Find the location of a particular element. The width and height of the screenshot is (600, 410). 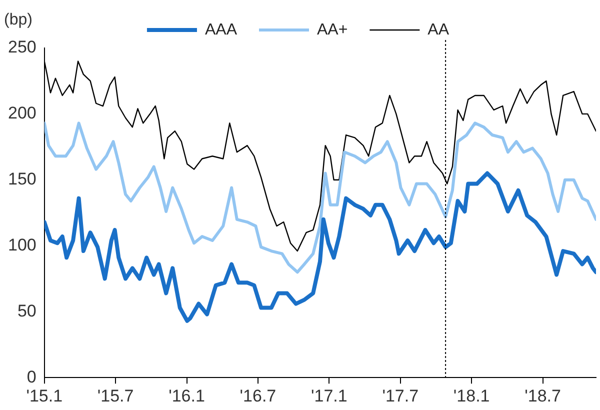

x-tick-label: '18.7 is located at coordinates (542, 396).